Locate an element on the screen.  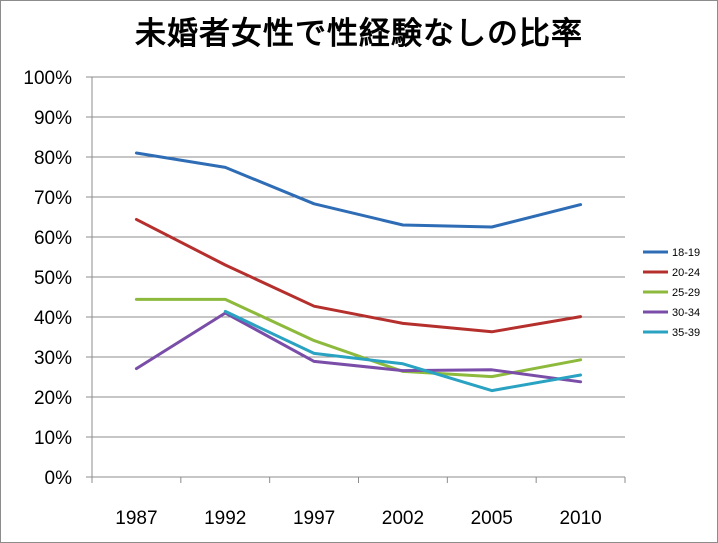
legend-label: 20-24 is located at coordinates (686, 273).